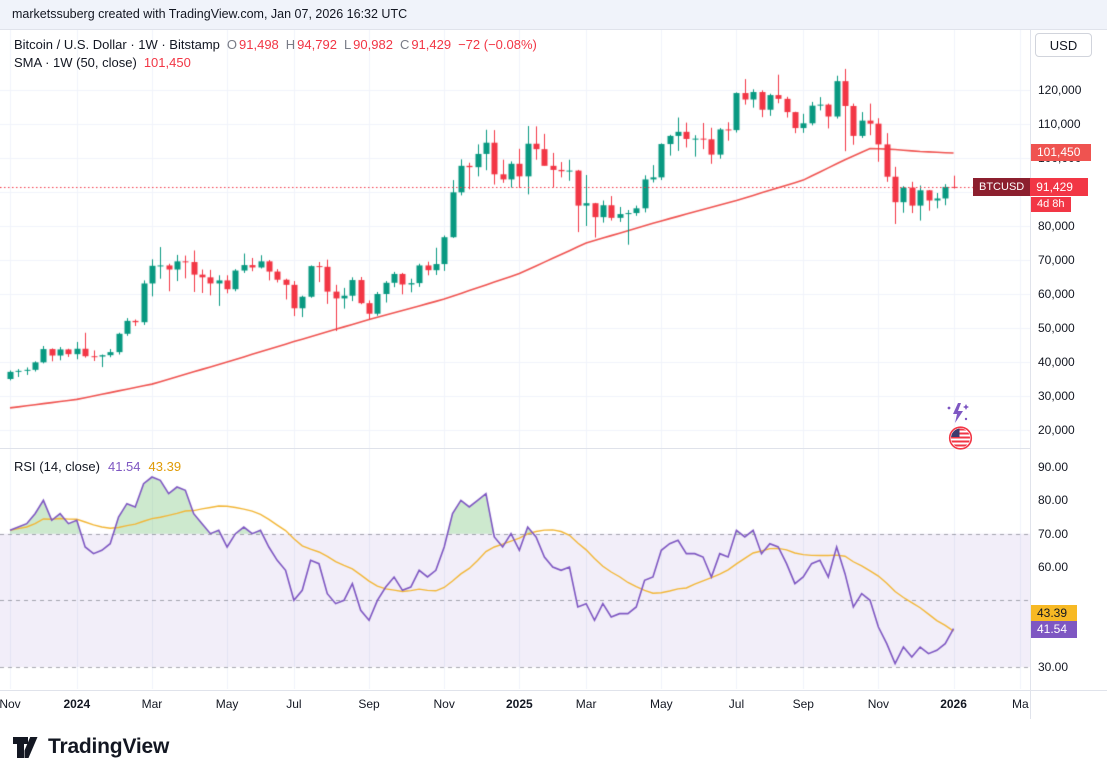 The width and height of the screenshot is (1107, 776). What do you see at coordinates (1056, 328) in the screenshot?
I see `price-axis-label: 50,000` at bounding box center [1056, 328].